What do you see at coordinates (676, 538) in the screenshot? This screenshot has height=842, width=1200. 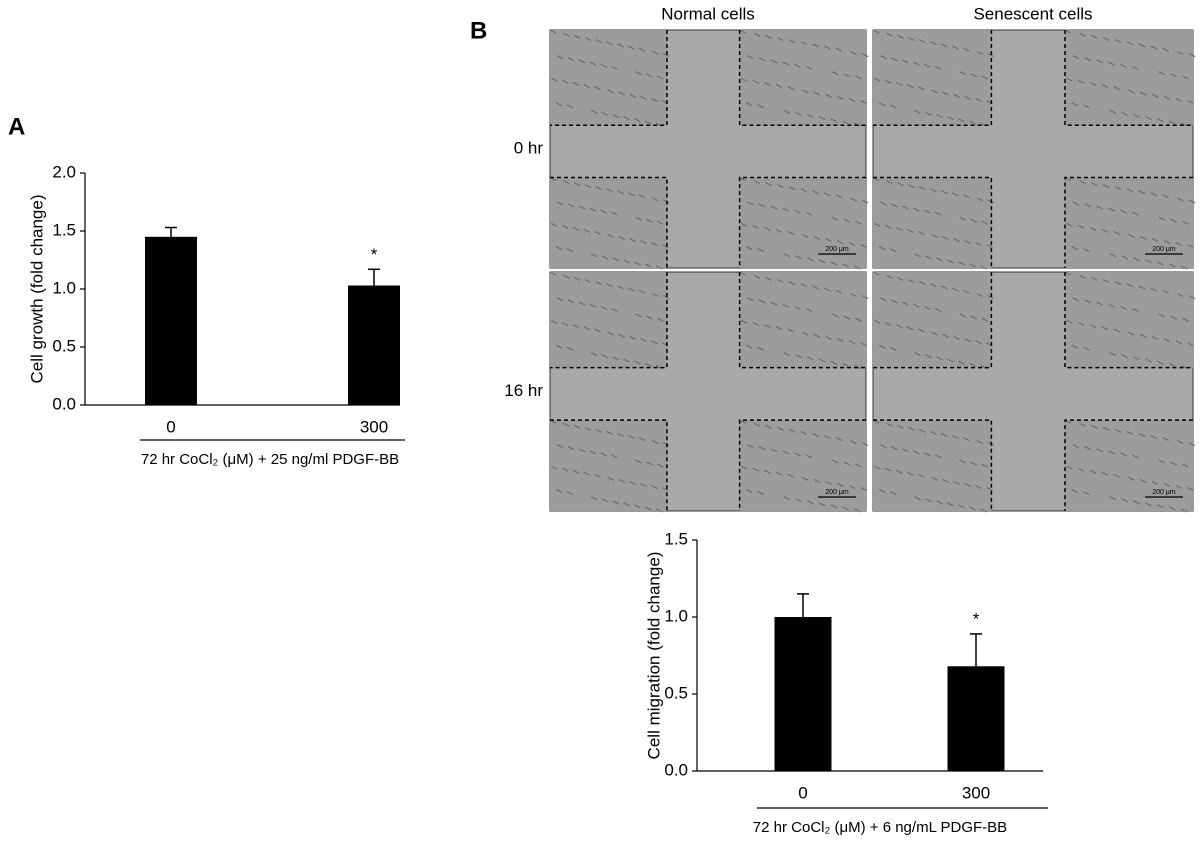 I see `y-tick-label: 1.5` at bounding box center [676, 538].